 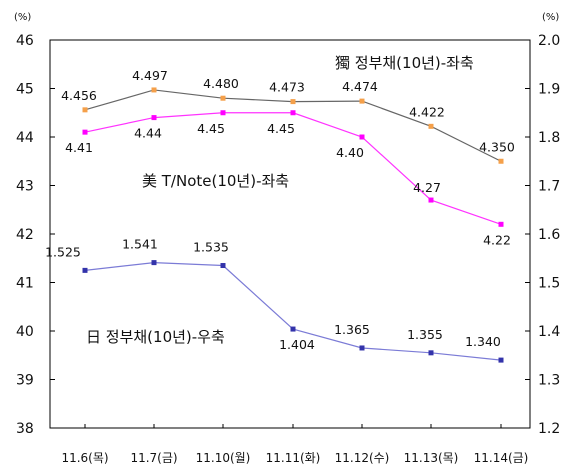 What do you see at coordinates (497, 146) in the screenshot?
I see `data-label-0: 4.350` at bounding box center [497, 146].